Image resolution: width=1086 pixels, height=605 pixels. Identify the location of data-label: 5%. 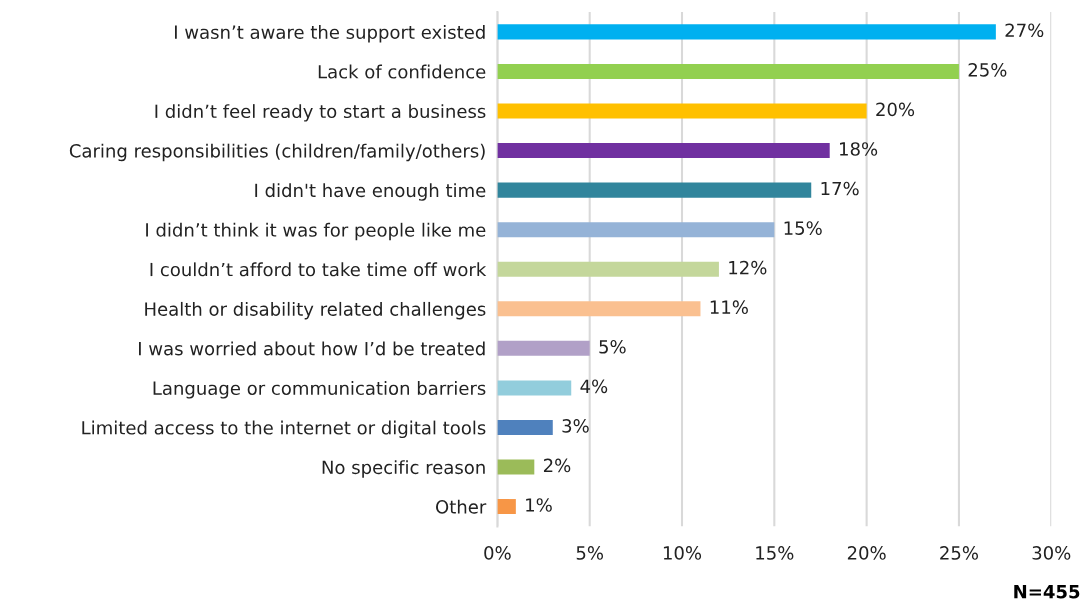
(612, 346).